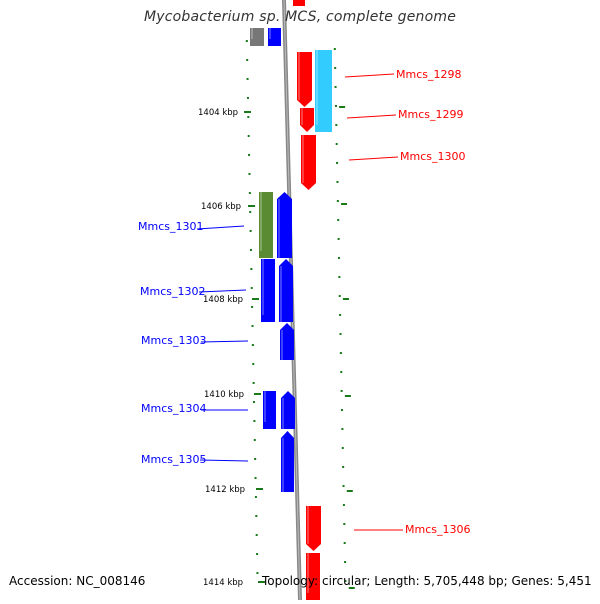 The image size is (600, 604). What do you see at coordinates (223, 300) in the screenshot?
I see `scale-tick-label: 1408 kbp` at bounding box center [223, 300].